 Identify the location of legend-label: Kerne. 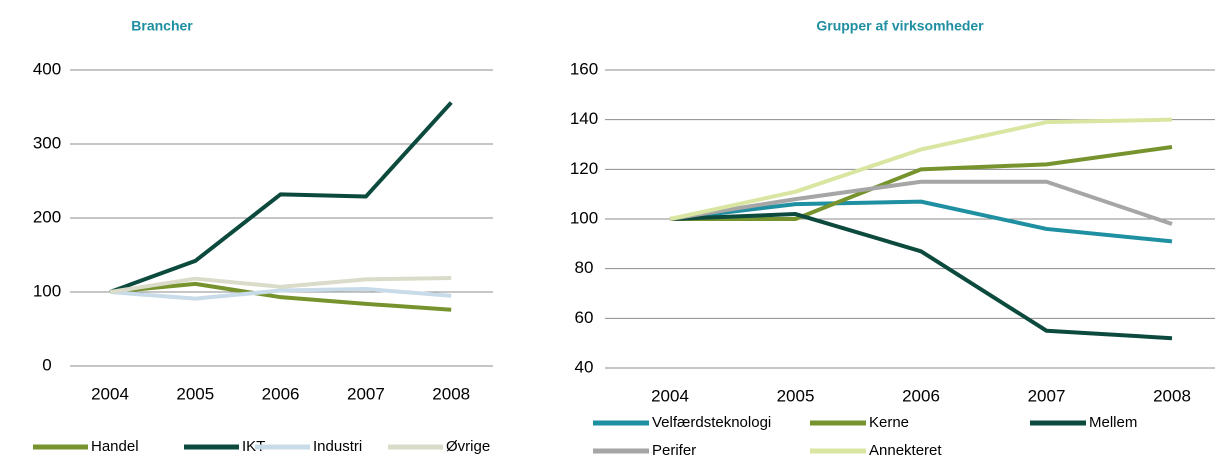
(889, 422).